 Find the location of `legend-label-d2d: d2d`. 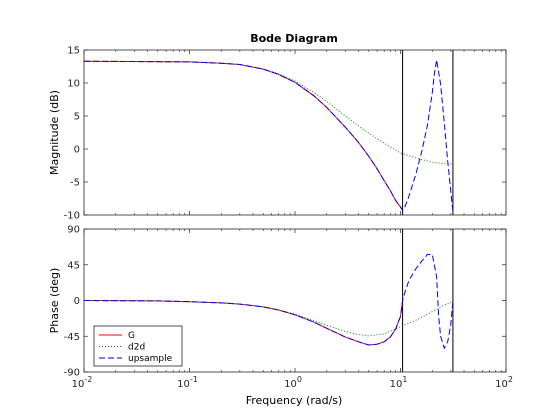

legend-label-d2d: d2d is located at coordinates (136, 348).